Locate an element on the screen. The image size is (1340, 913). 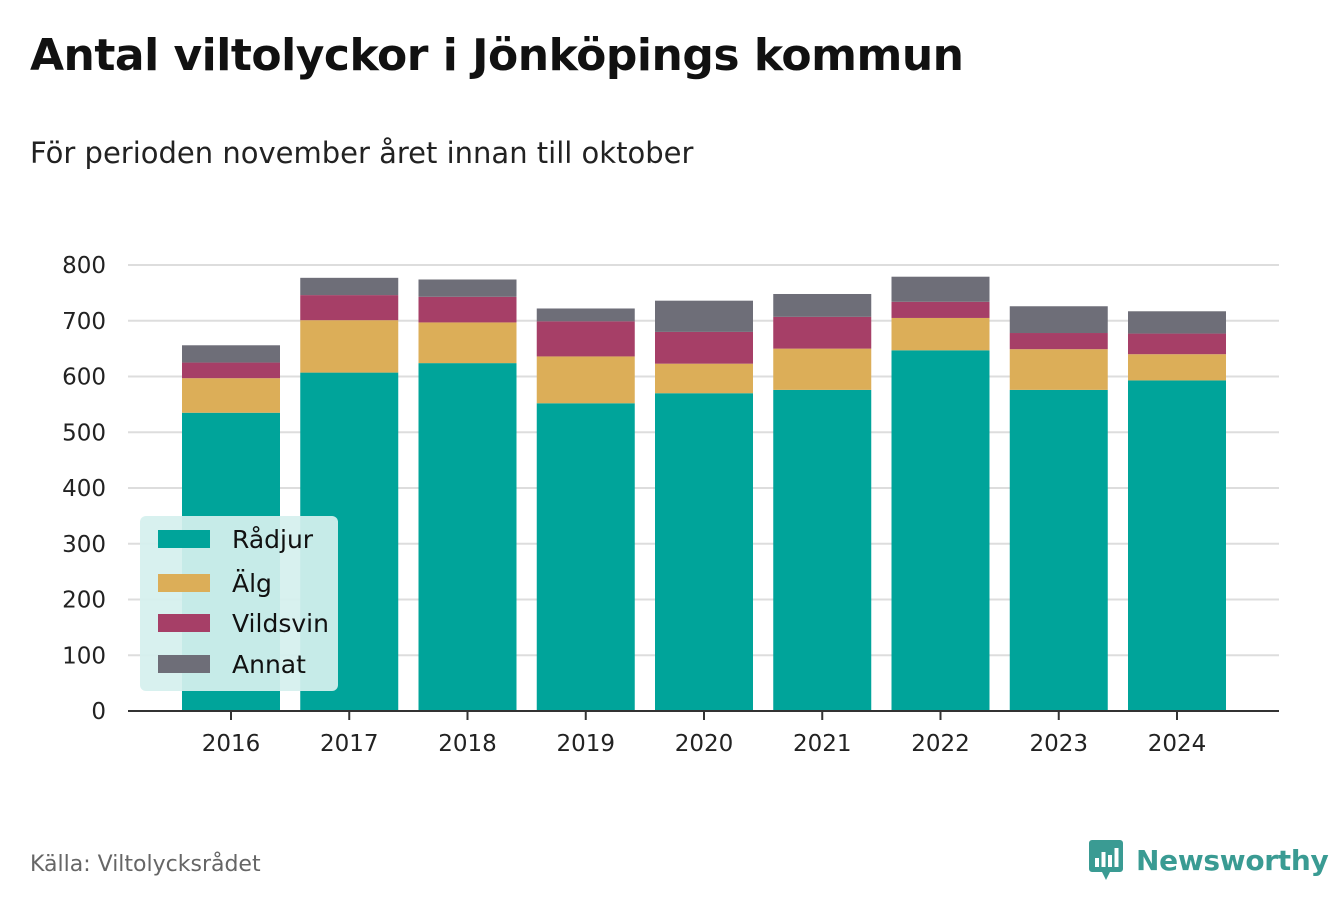
bar-segment-vildsvin-2017 is located at coordinates (349, 308).